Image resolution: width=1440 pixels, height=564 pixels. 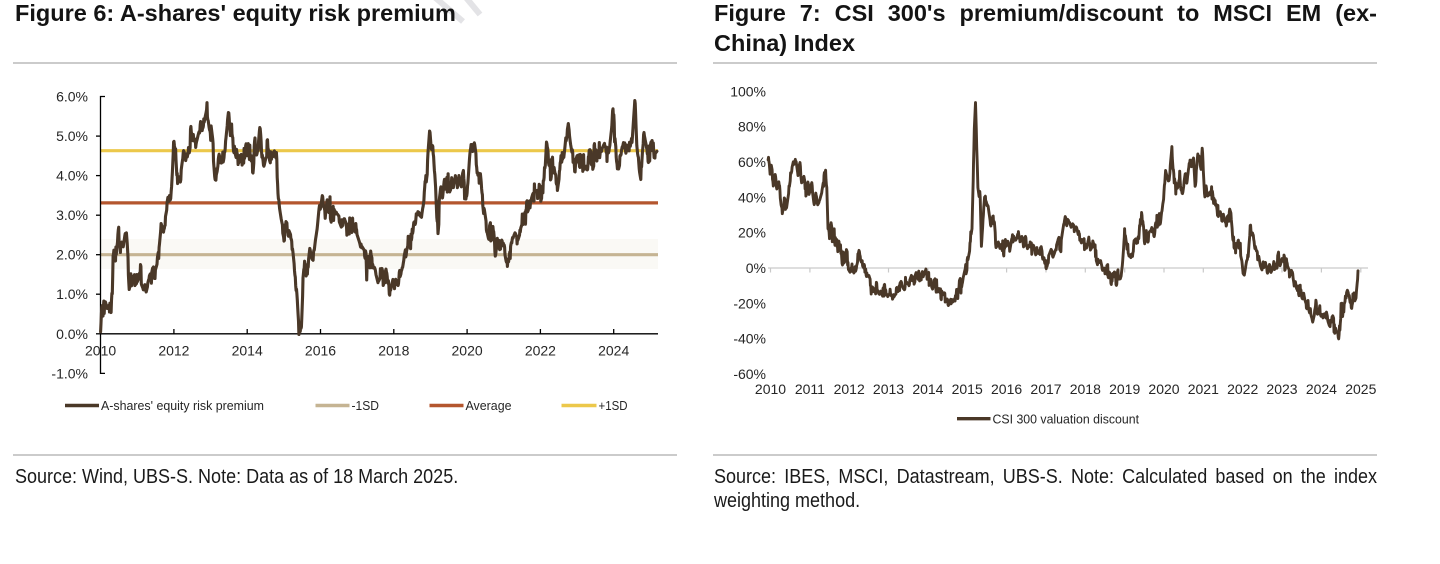 What do you see at coordinates (72, 97) in the screenshot?
I see `svg-text: 6.0%` at bounding box center [72, 97].